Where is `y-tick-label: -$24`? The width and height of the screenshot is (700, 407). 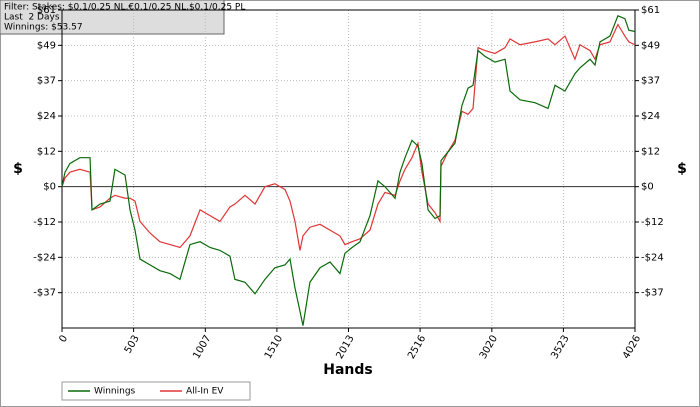
y-tick-label: -$24 is located at coordinates (44, 257).